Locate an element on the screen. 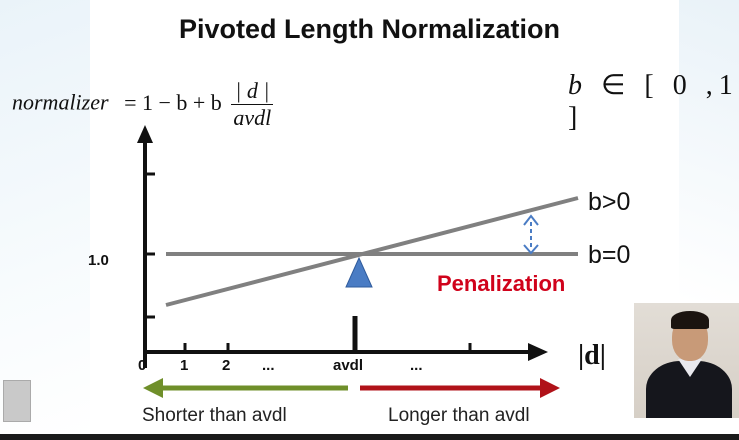  label-b-zero: b=0 is located at coordinates (609, 255).